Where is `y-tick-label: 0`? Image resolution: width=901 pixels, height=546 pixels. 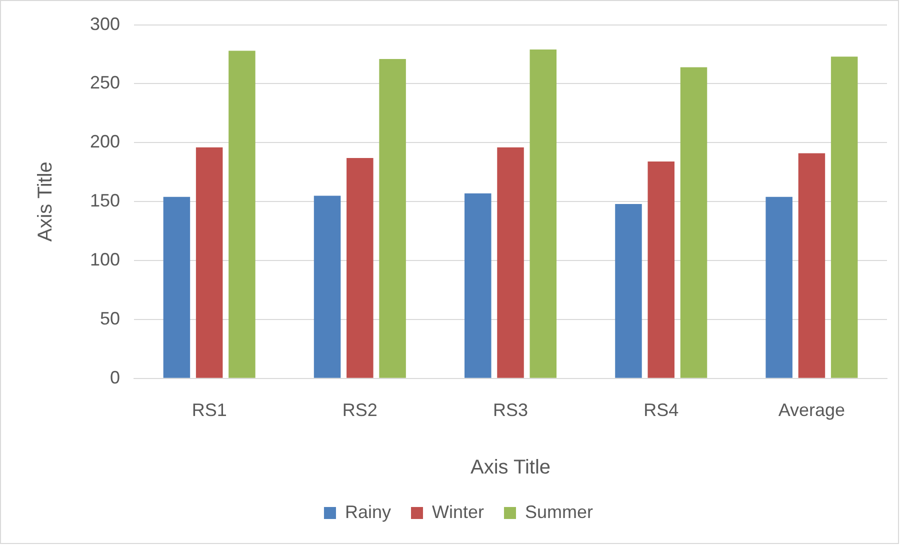 y-tick-label: 0 is located at coordinates (115, 377).